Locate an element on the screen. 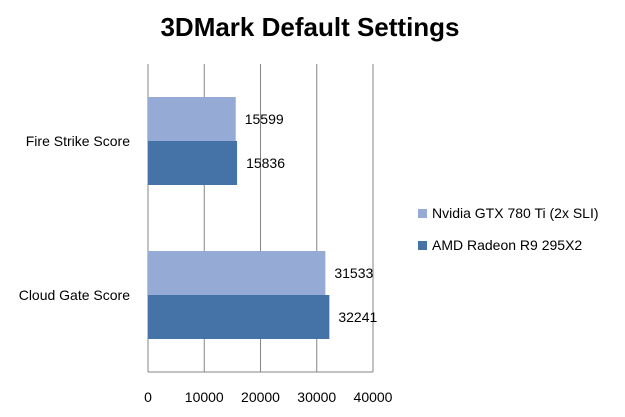 The image size is (625, 417). x-tick-label: 10000 is located at coordinates (204, 397).